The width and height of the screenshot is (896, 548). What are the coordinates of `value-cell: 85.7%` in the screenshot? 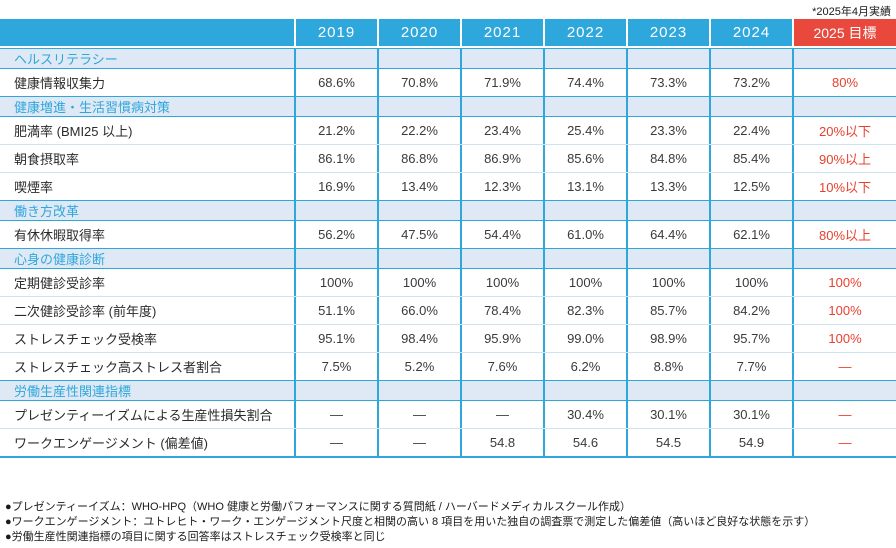 It's located at (668, 310).